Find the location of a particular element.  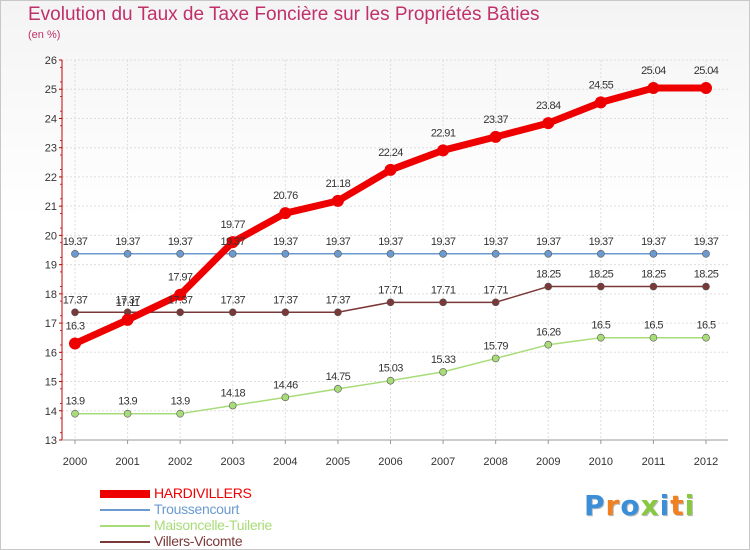

y-tick-label: 20 is located at coordinates (51, 236).